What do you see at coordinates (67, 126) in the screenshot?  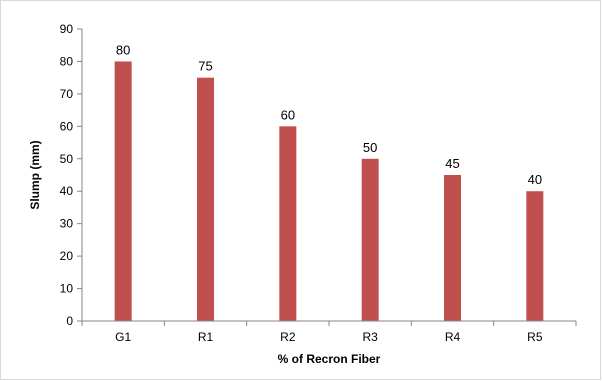 I see `y-tick-label: 60` at bounding box center [67, 126].